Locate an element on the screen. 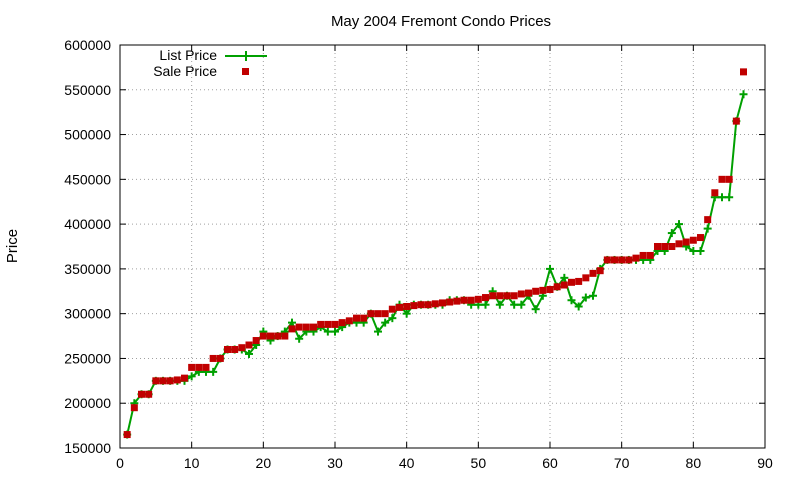  legend-marker-list-price is located at coordinates (246, 56).